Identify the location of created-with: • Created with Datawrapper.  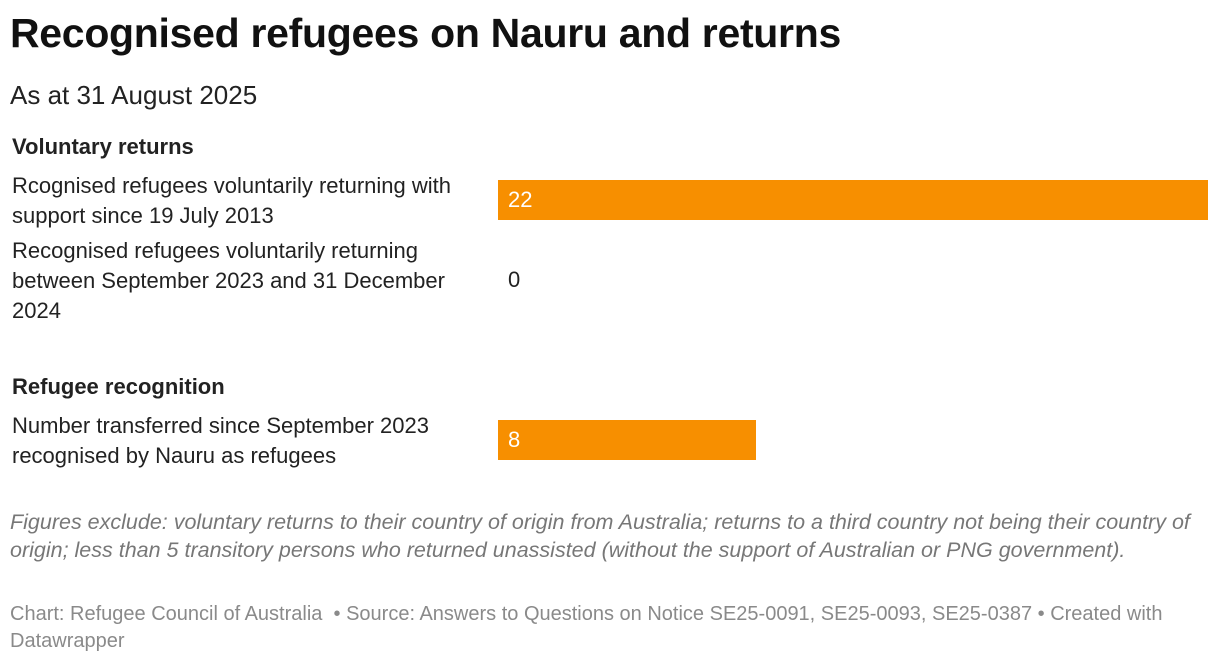
(586, 627).